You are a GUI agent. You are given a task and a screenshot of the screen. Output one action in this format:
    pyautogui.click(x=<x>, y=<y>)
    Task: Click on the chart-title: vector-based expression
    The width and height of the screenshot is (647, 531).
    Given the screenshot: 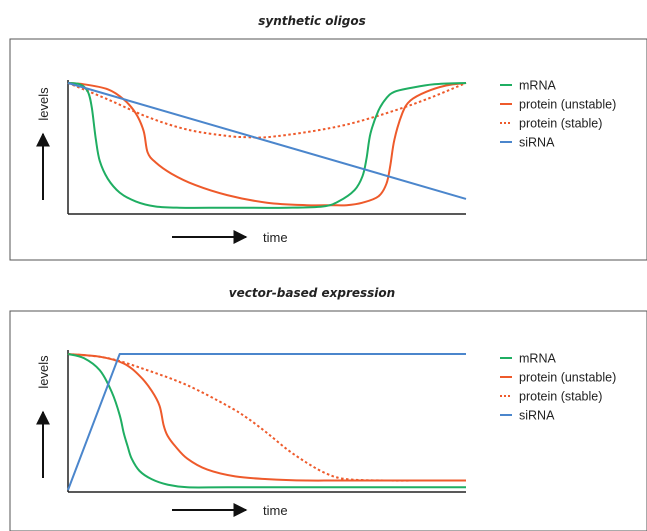 What is the action you would take?
    pyautogui.click(x=312, y=293)
    